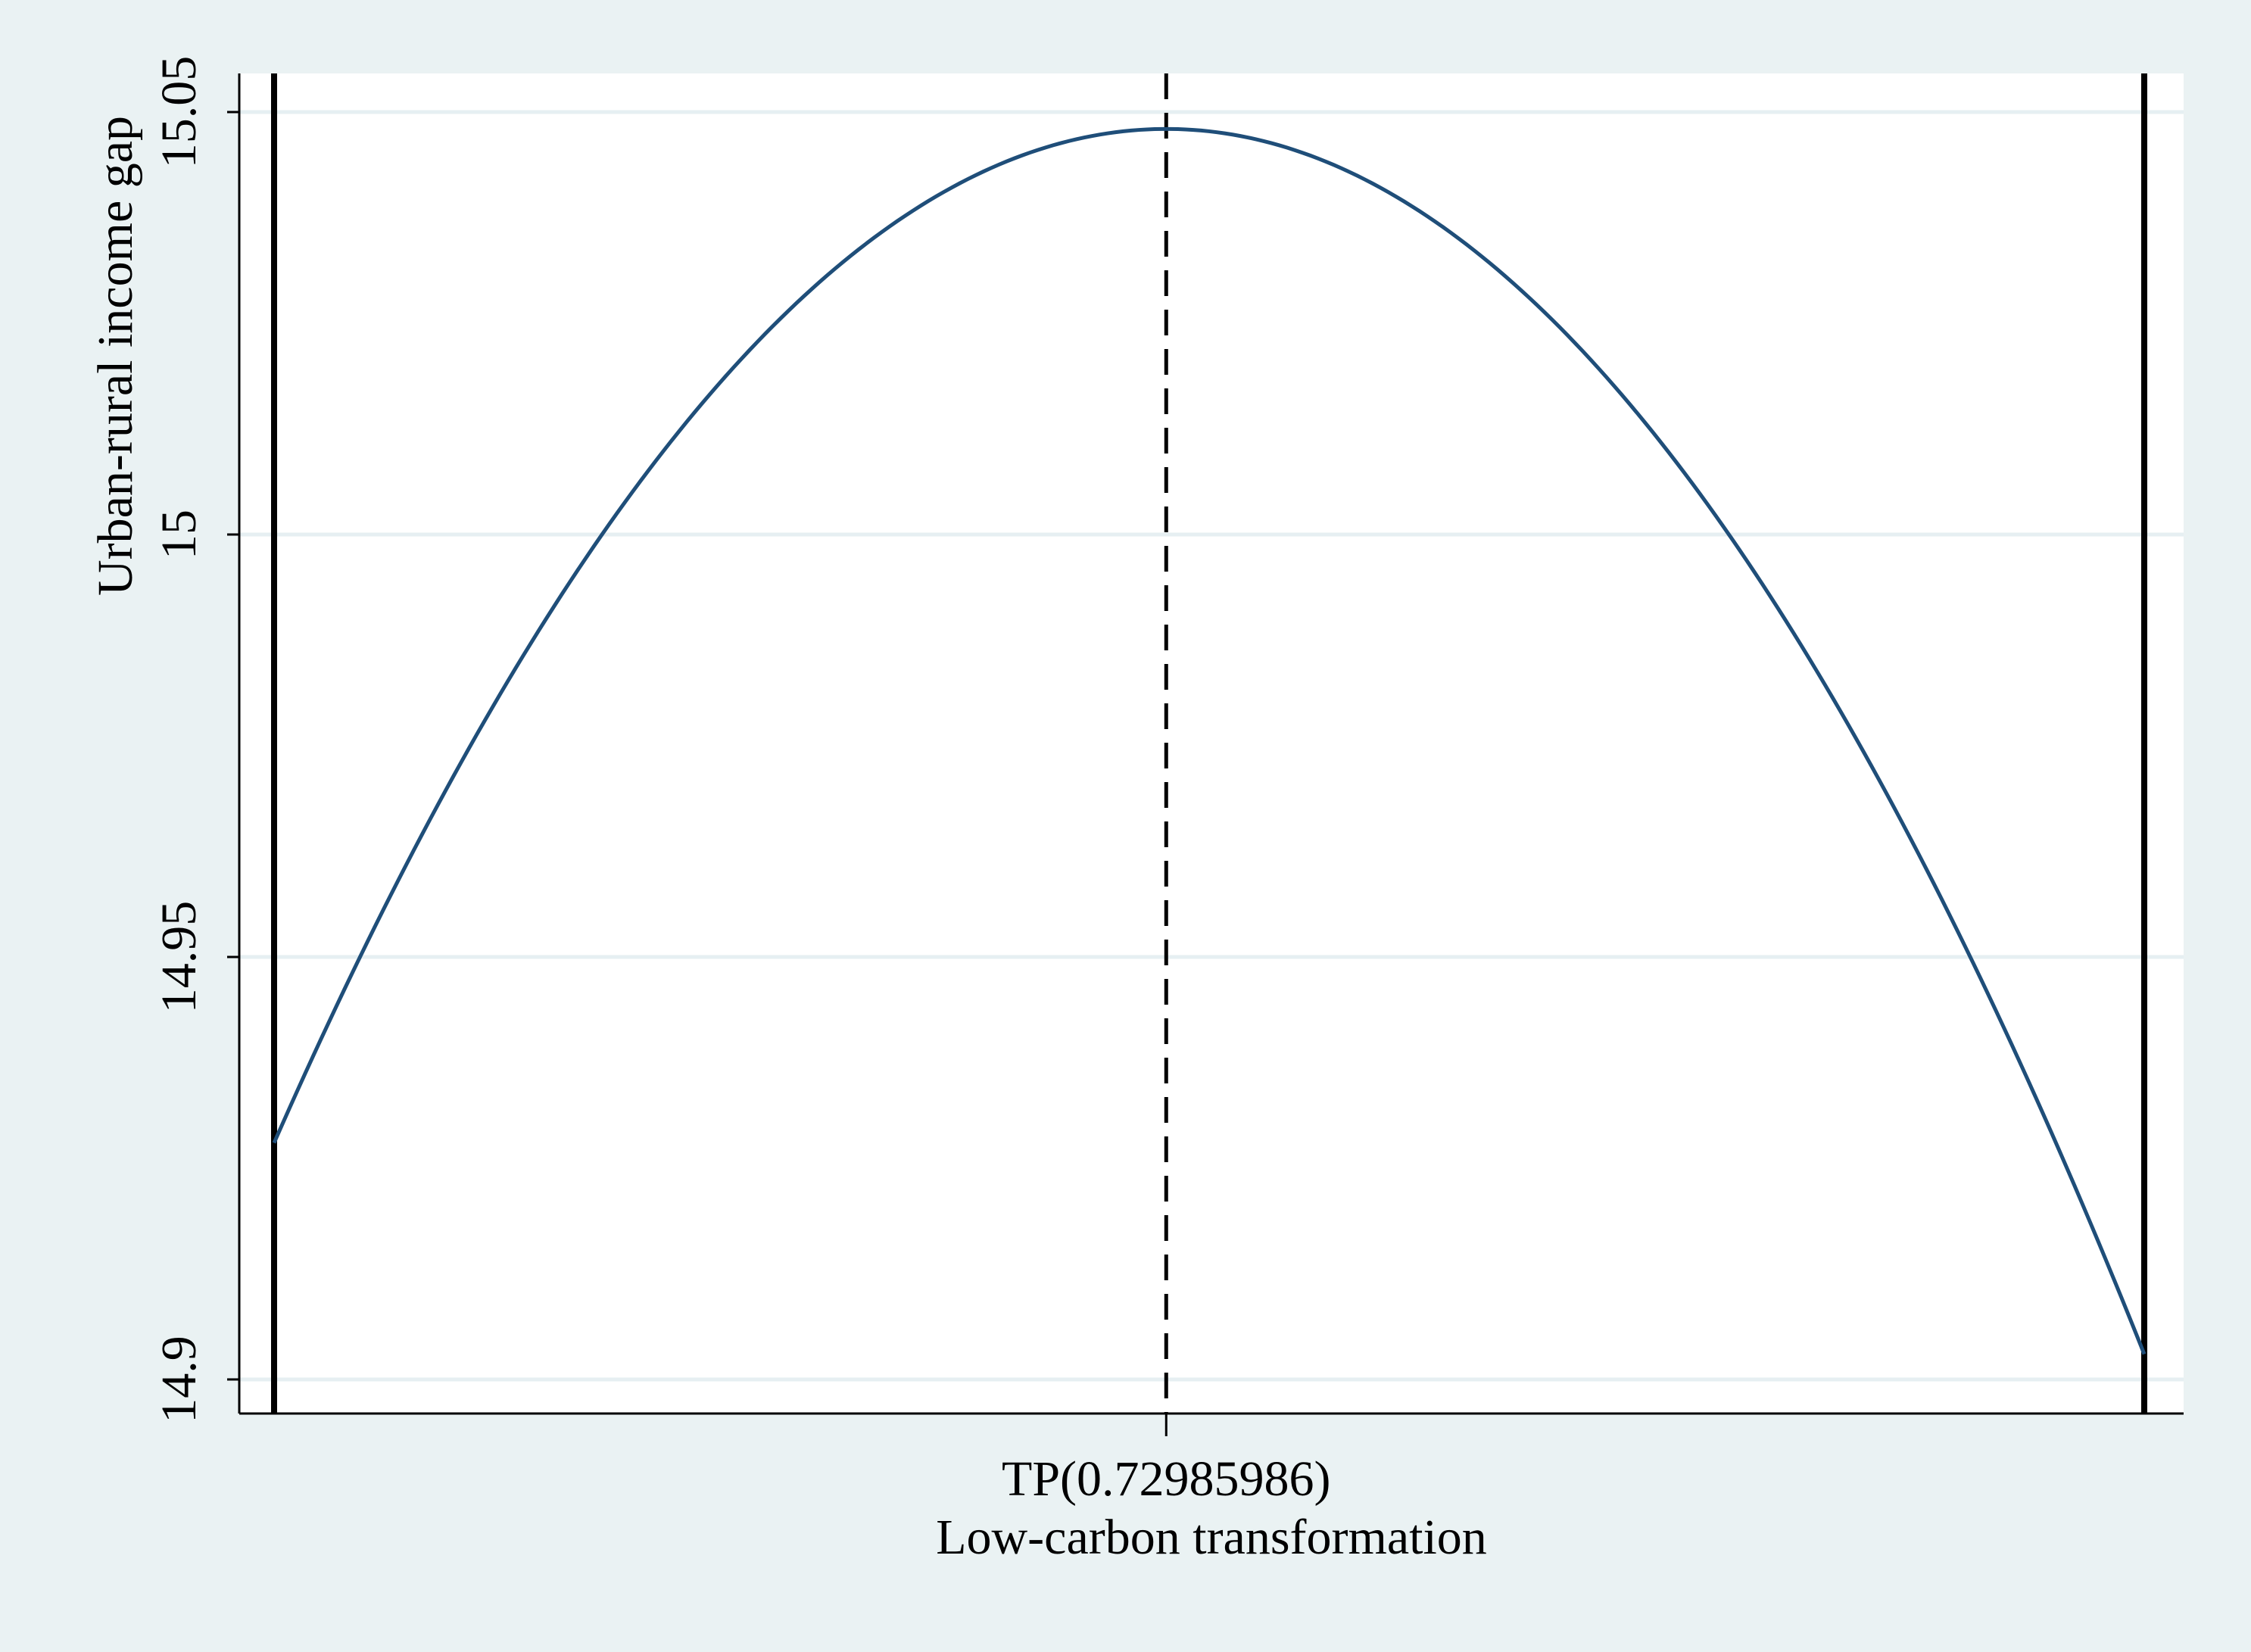  What do you see at coordinates (1211, 1537) in the screenshot?
I see `x-axis-title: Low-carbon transformation` at bounding box center [1211, 1537].